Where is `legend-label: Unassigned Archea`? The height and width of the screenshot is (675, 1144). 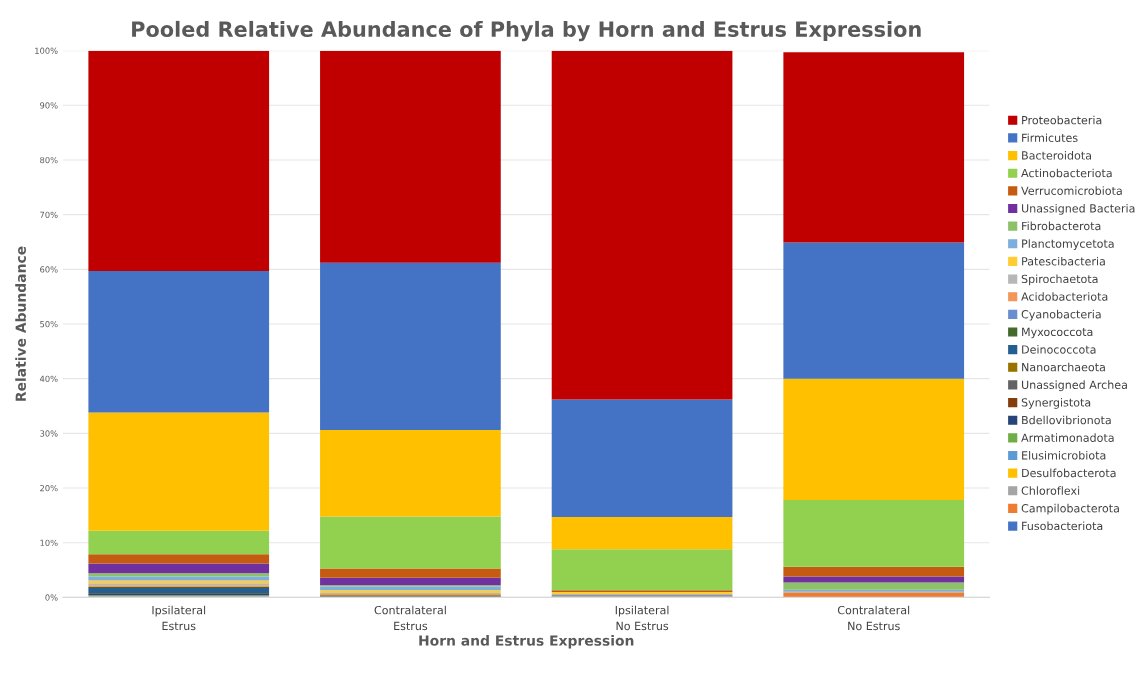 legend-label: Unassigned Archea is located at coordinates (1074, 386).